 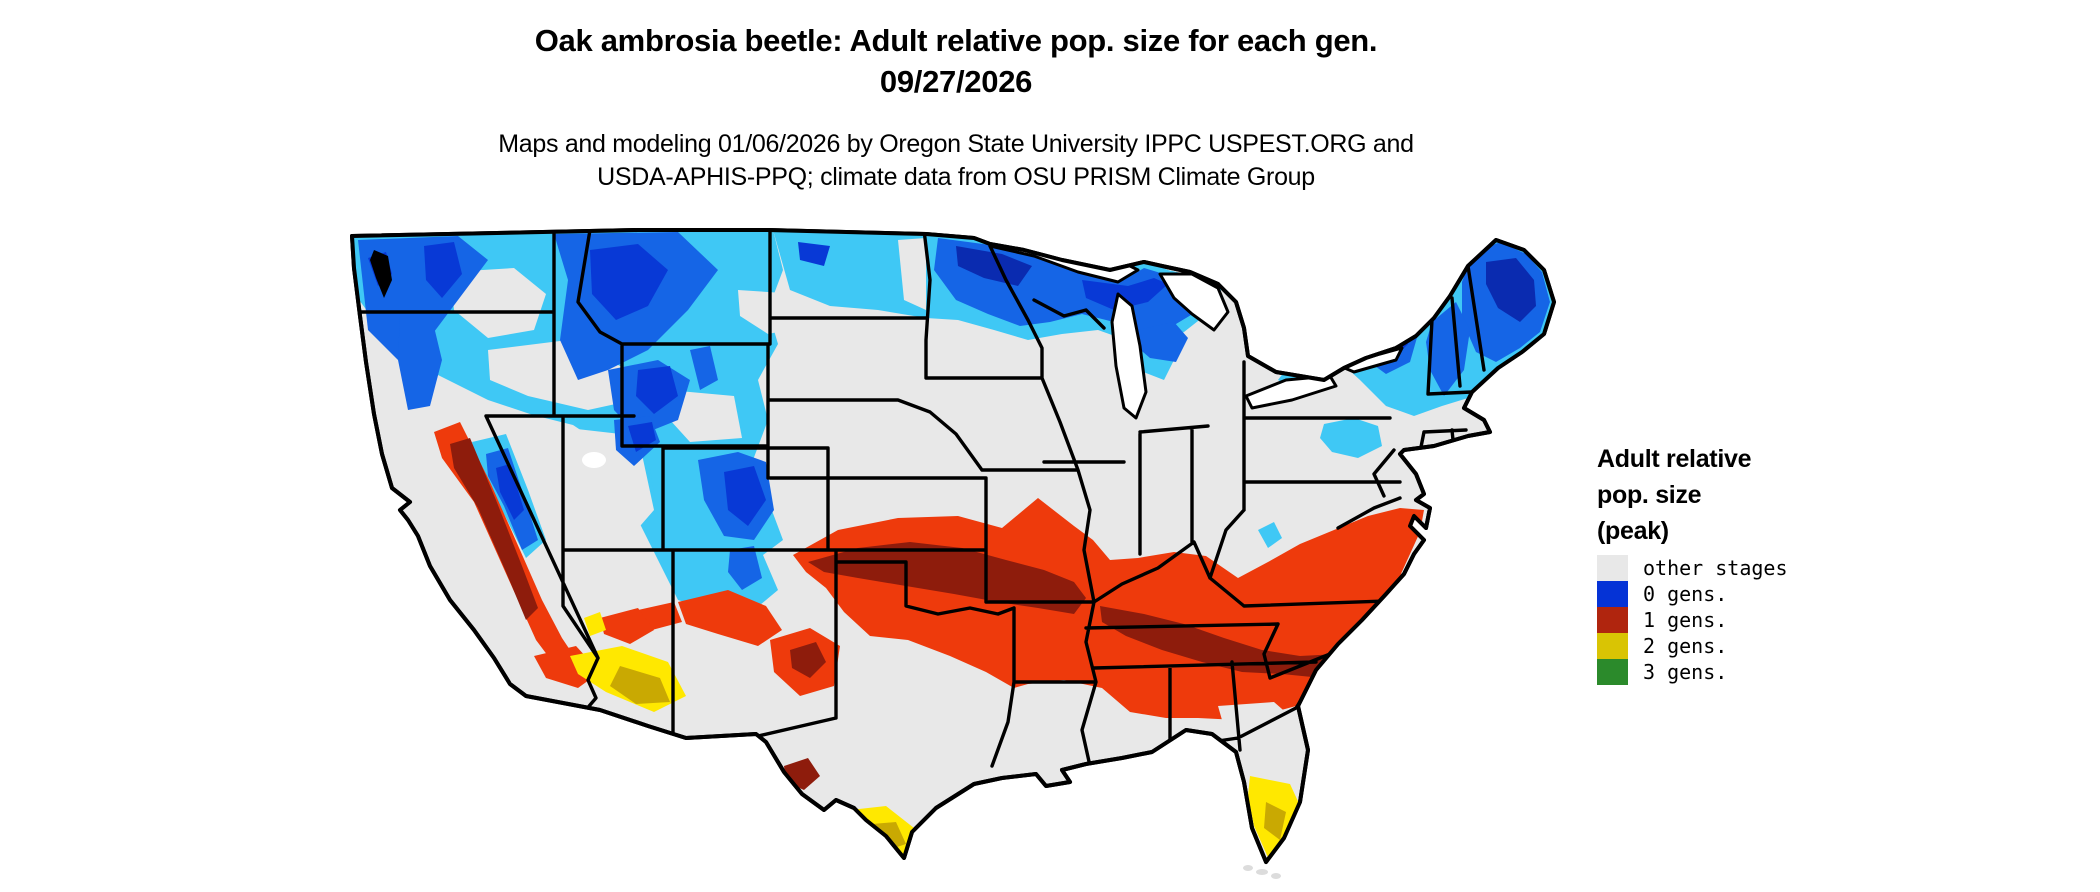 I want to click on legend-row-2-gens: 2 gens., so click(x=1752, y=646).